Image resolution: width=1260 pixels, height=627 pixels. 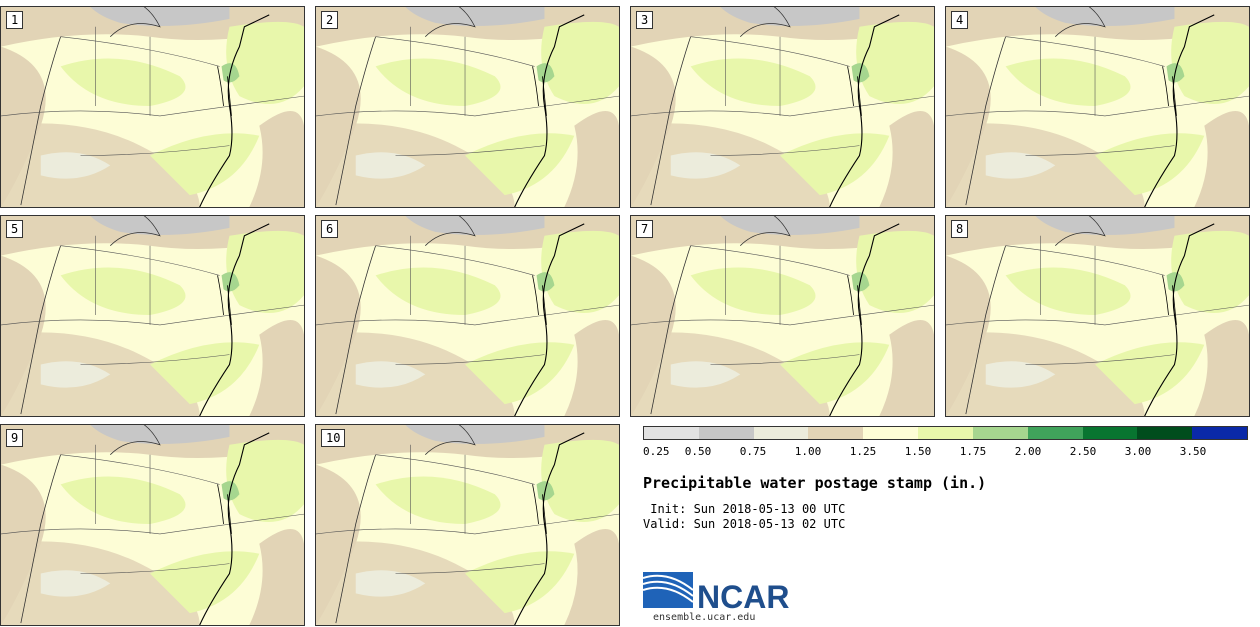 I want to click on valid-time: Valid: Sun 2018-05-13 02 UTC, so click(x=744, y=524).